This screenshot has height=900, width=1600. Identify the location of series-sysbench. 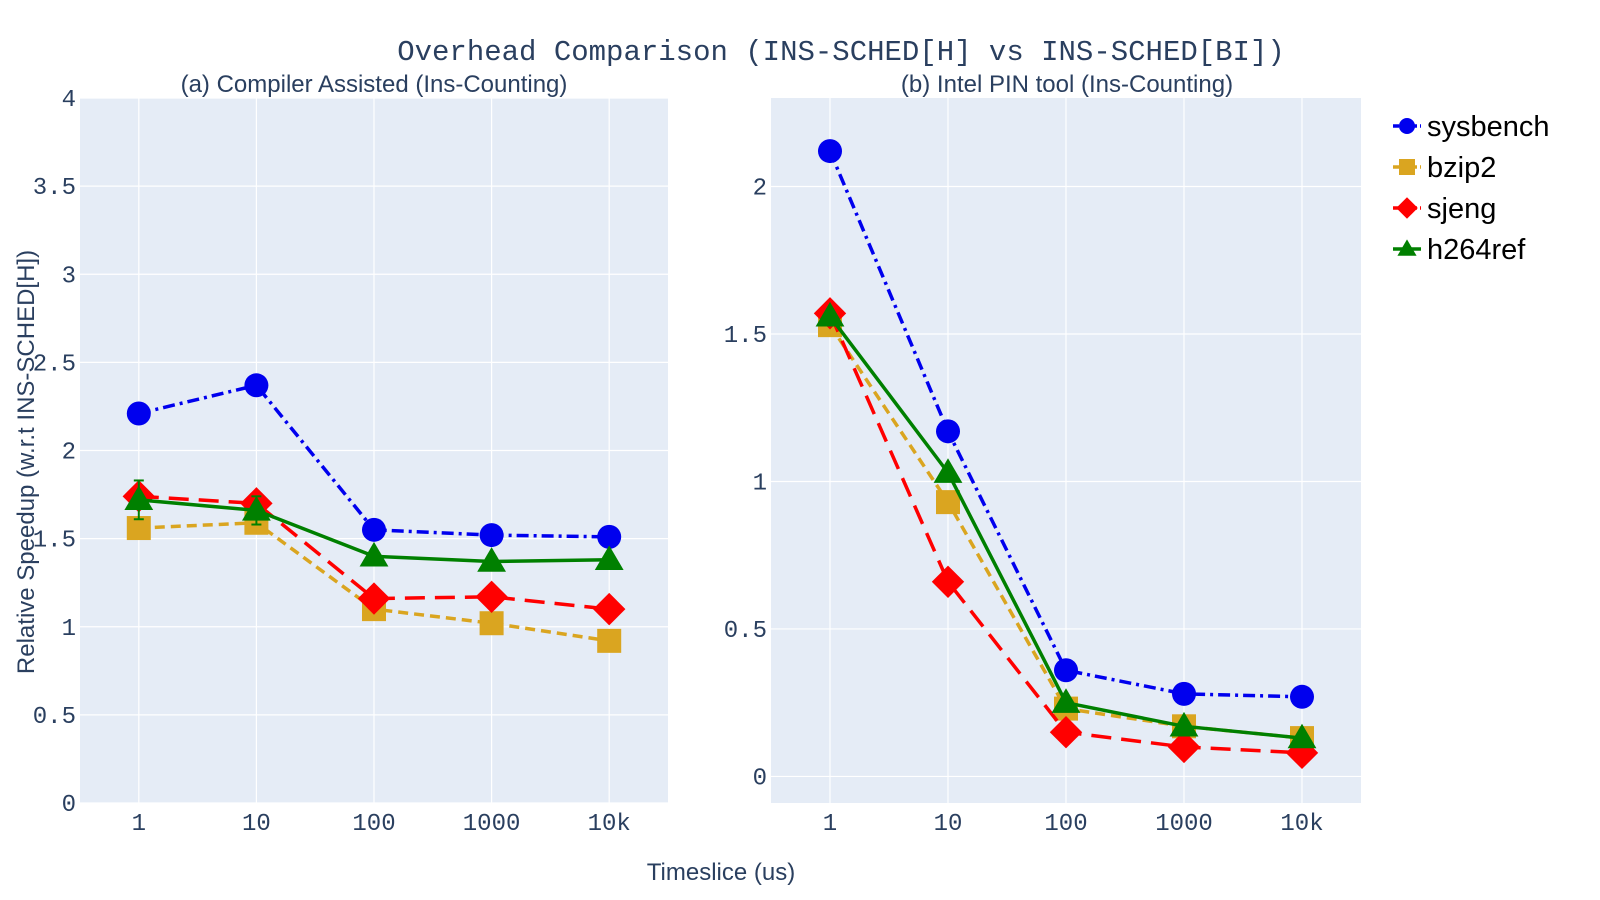
(374, 461).